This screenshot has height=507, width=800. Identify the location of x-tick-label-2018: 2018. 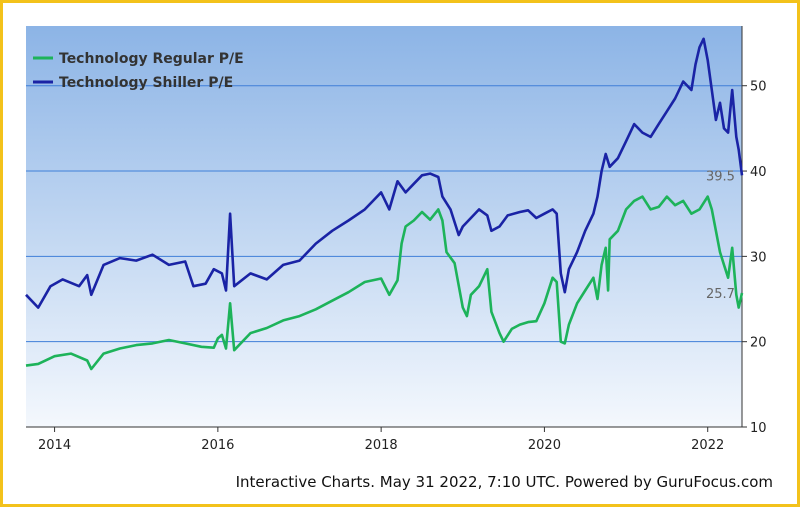
(381, 445).